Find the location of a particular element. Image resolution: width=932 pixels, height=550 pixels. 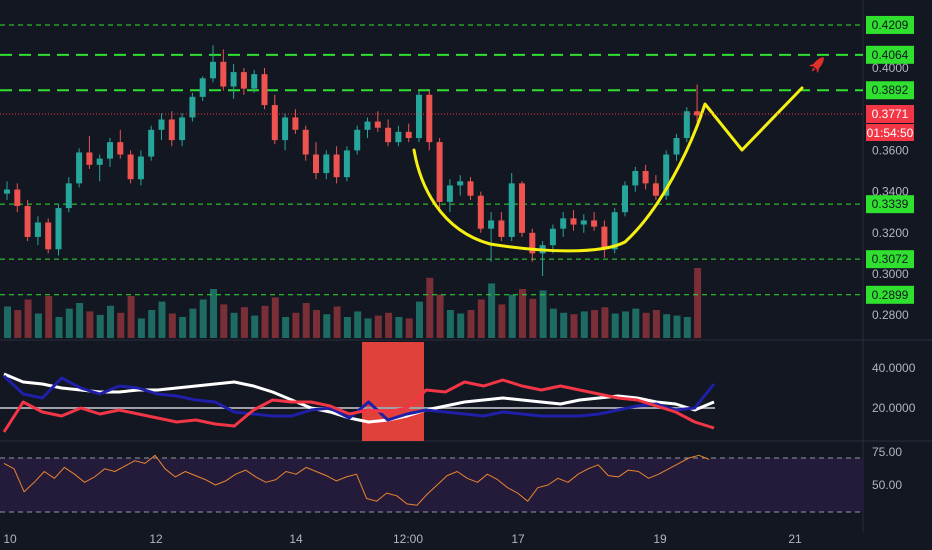

countdown-tag is located at coordinates (890, 132).